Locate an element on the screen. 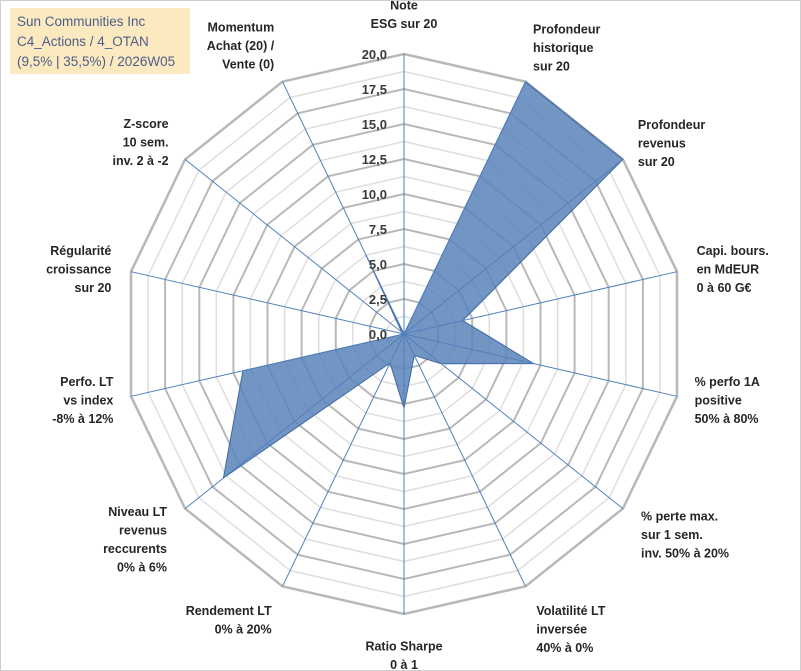 This screenshot has width=801, height=671. axis-label: Capi. bours. en MdEUR 0 à 60 G€ is located at coordinates (733, 269).